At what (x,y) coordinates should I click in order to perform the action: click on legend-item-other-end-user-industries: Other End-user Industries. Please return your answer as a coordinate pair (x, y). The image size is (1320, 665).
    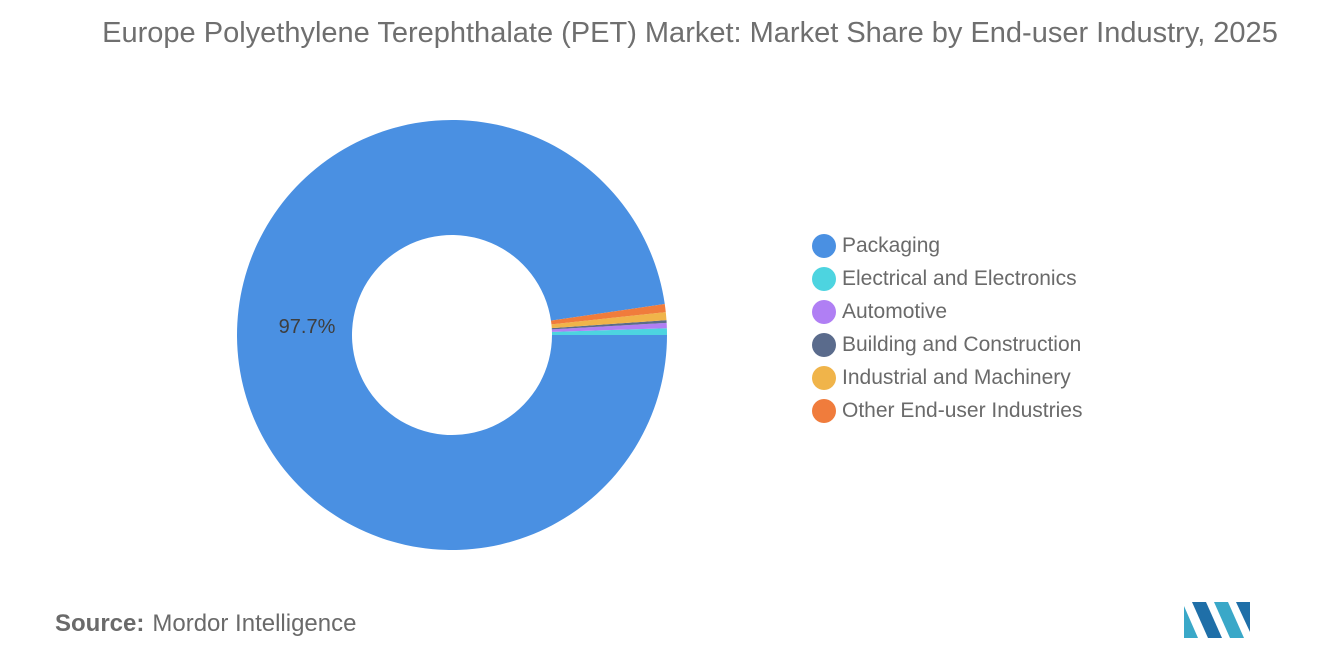
    Looking at the image, I should click on (947, 410).